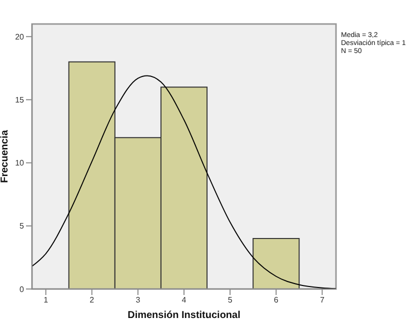 The image size is (412, 320). I want to click on y-tick-label: 5, so click(22, 226).